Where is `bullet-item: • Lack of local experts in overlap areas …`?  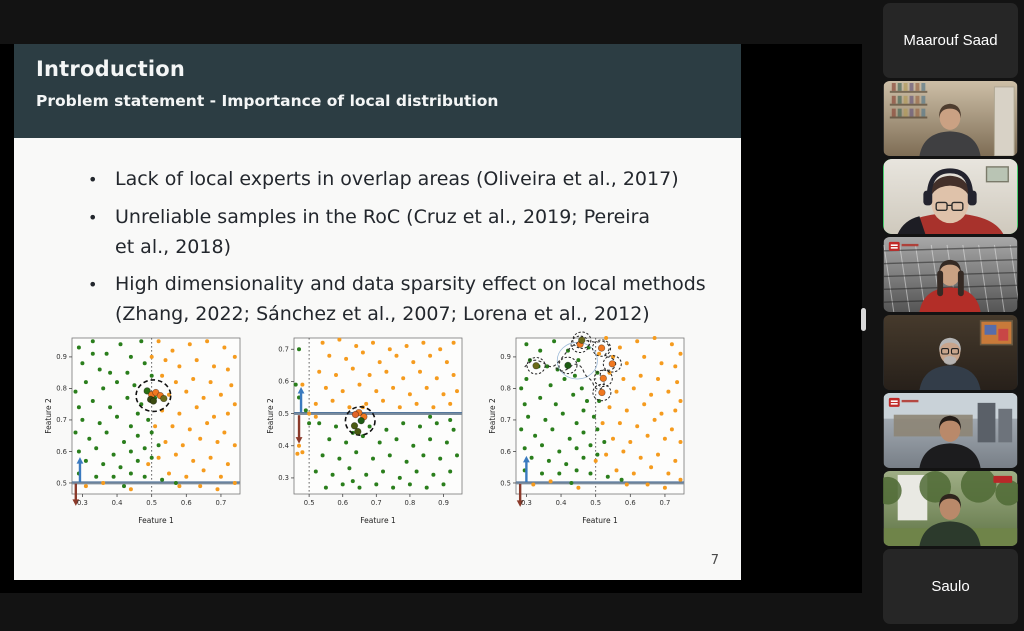
bullet-item: • Lack of local experts in overlap areas … is located at coordinates (400, 180).